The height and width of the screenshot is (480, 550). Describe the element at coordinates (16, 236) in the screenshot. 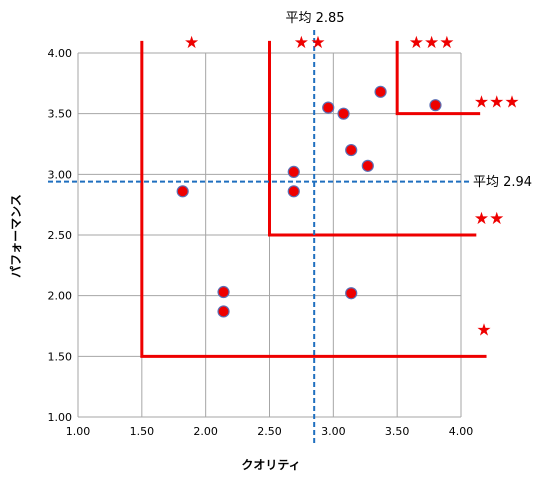

I see `y-axis-title: パフォーマンス` at that location.